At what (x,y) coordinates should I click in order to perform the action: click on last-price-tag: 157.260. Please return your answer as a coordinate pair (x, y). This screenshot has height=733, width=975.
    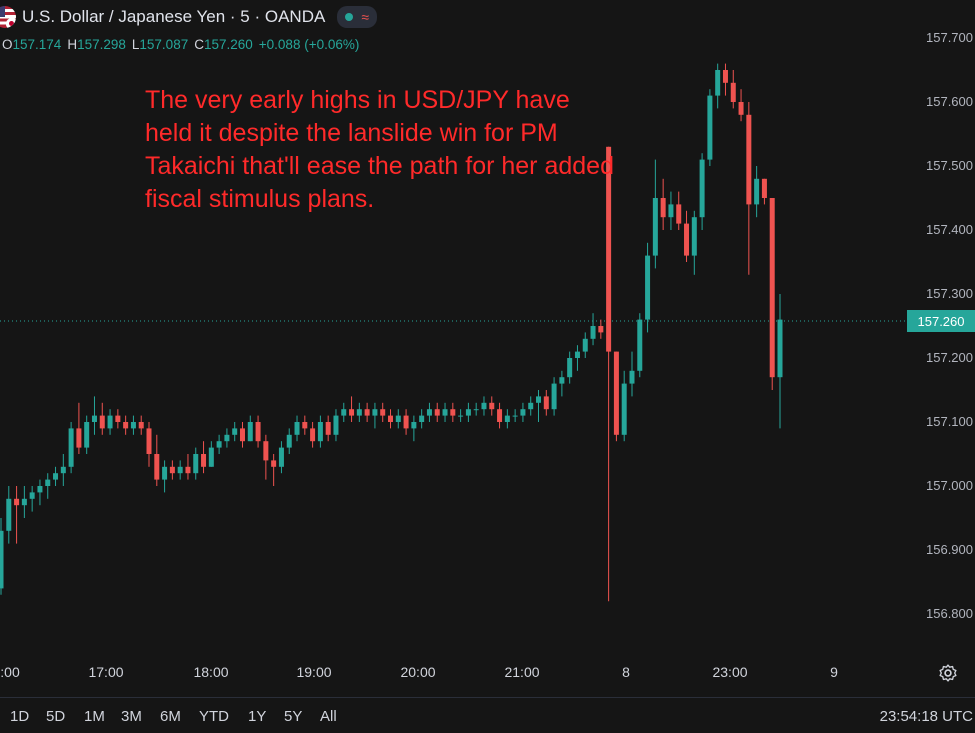
    Looking at the image, I should click on (941, 321).